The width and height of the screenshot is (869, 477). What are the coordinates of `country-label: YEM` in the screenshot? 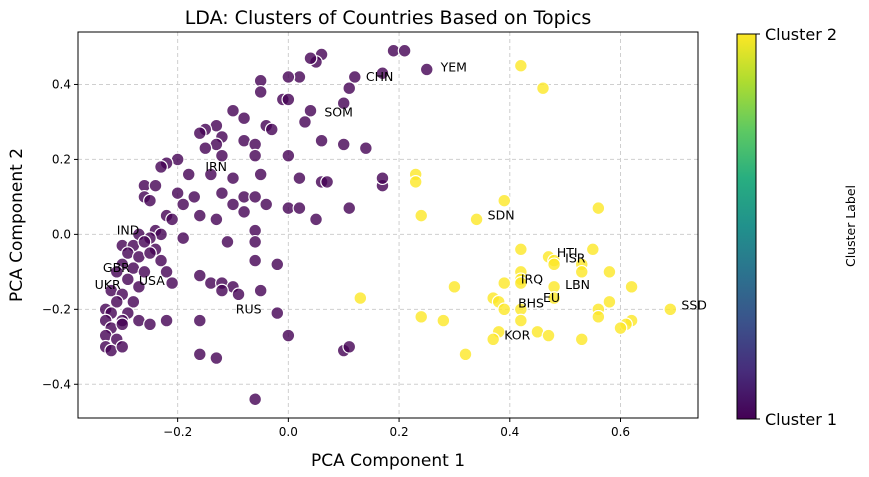 It's located at (453, 67).